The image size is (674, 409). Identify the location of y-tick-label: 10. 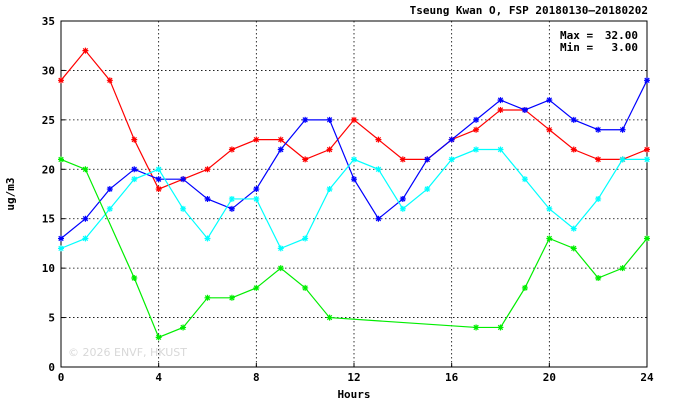
(48, 268).